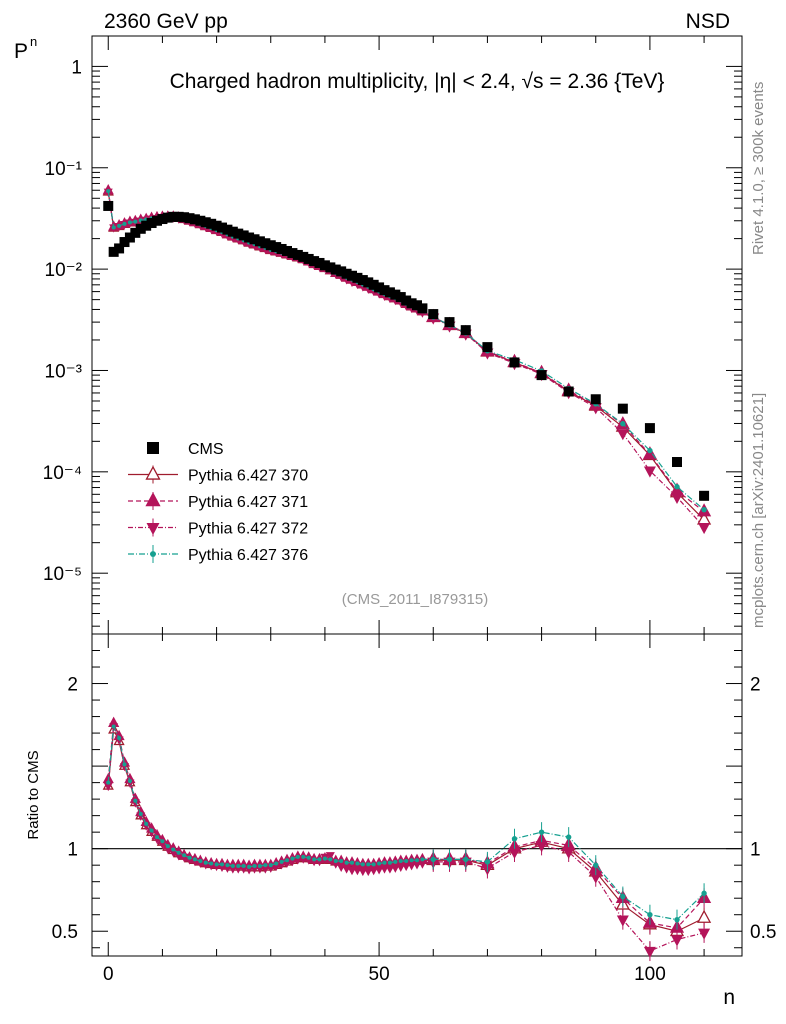 The height and width of the screenshot is (1024, 786). I want to click on x-axis-label: n, so click(729, 997).